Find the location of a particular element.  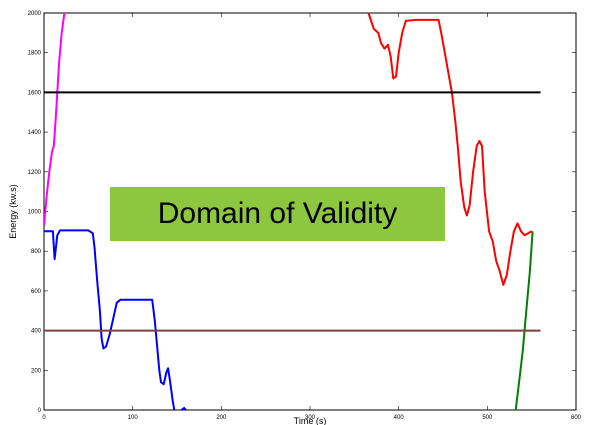

x-tick-label: 300 is located at coordinates (310, 418).